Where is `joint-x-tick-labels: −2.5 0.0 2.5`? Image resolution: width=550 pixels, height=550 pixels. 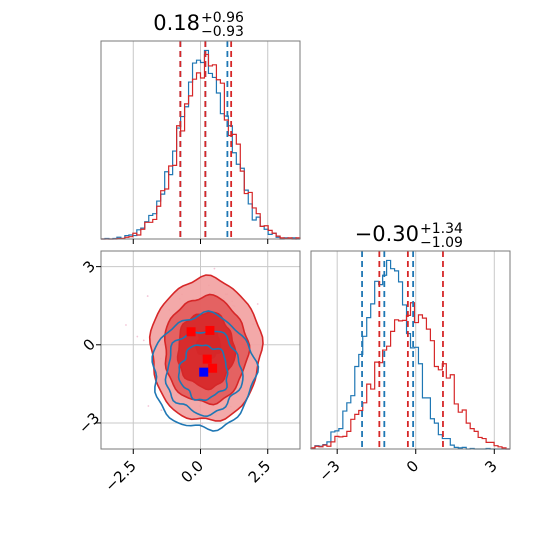
joint-x-tick-labels: −2.5 0.0 2.5 is located at coordinates (187, 476).